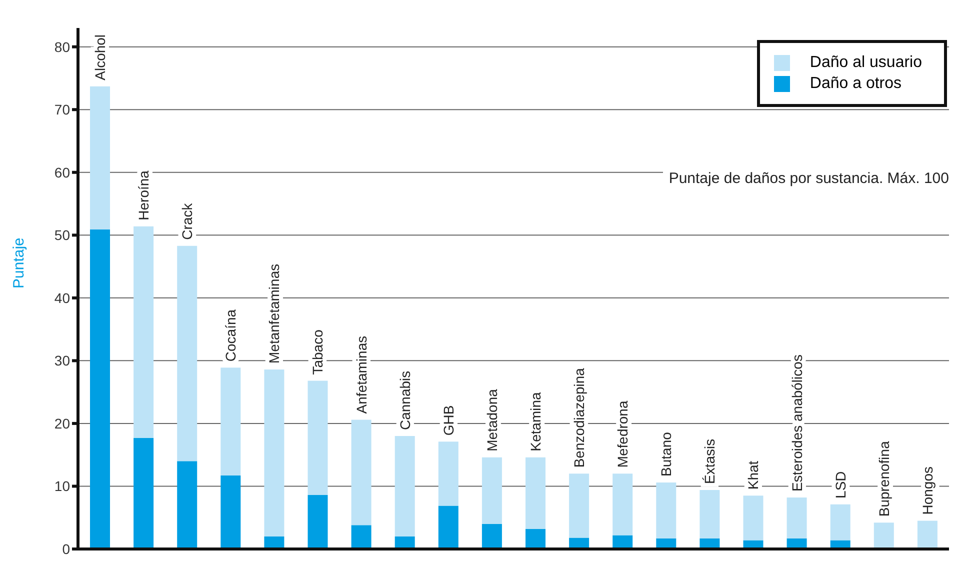  What do you see at coordinates (62, 235) in the screenshot?
I see `y-tick-label: 50` at bounding box center [62, 235].